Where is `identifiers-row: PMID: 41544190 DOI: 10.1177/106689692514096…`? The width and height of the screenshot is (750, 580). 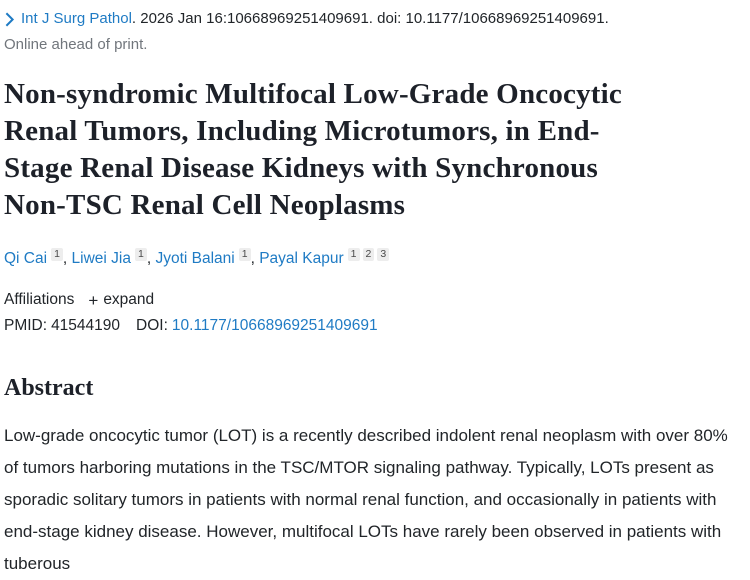
identifiers-row: PMID: 41544190 DOI: 10.1177/106689692514096… is located at coordinates (374, 326).